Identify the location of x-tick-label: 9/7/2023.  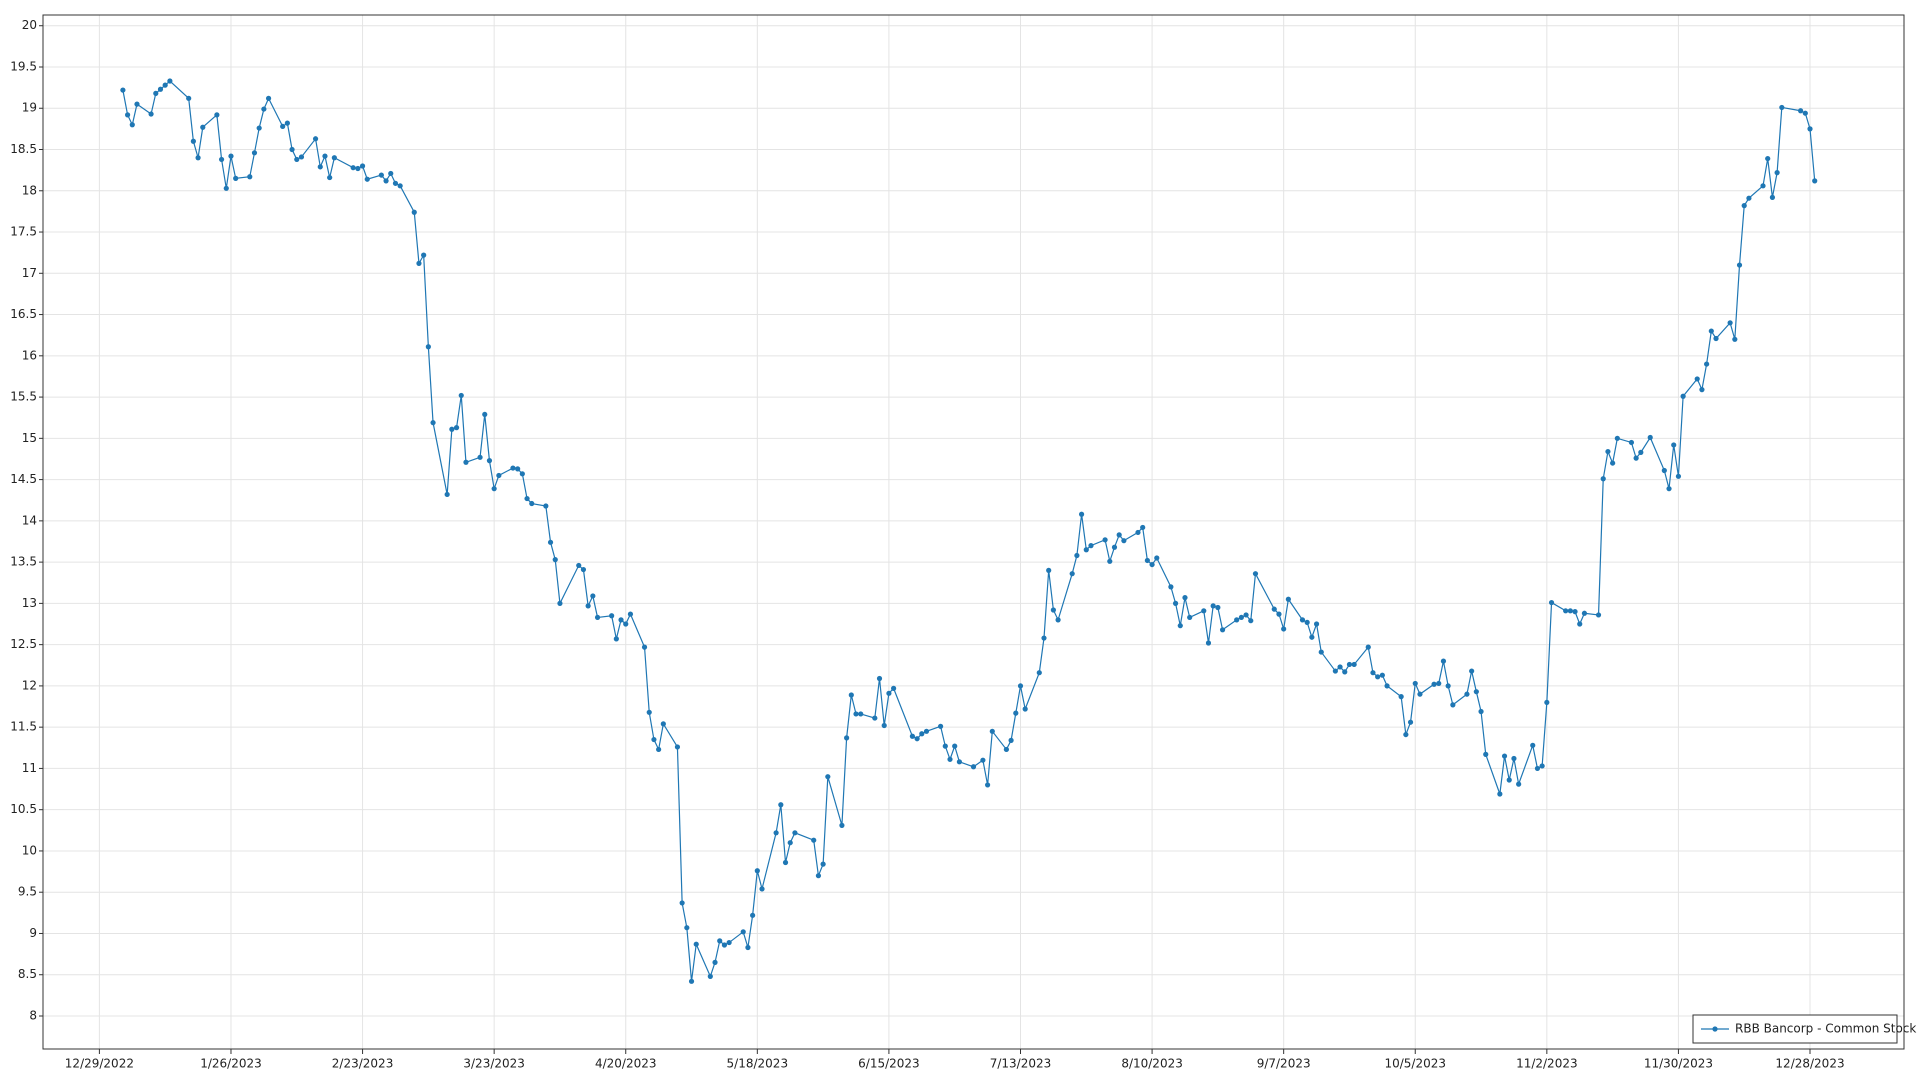
(1284, 1064).